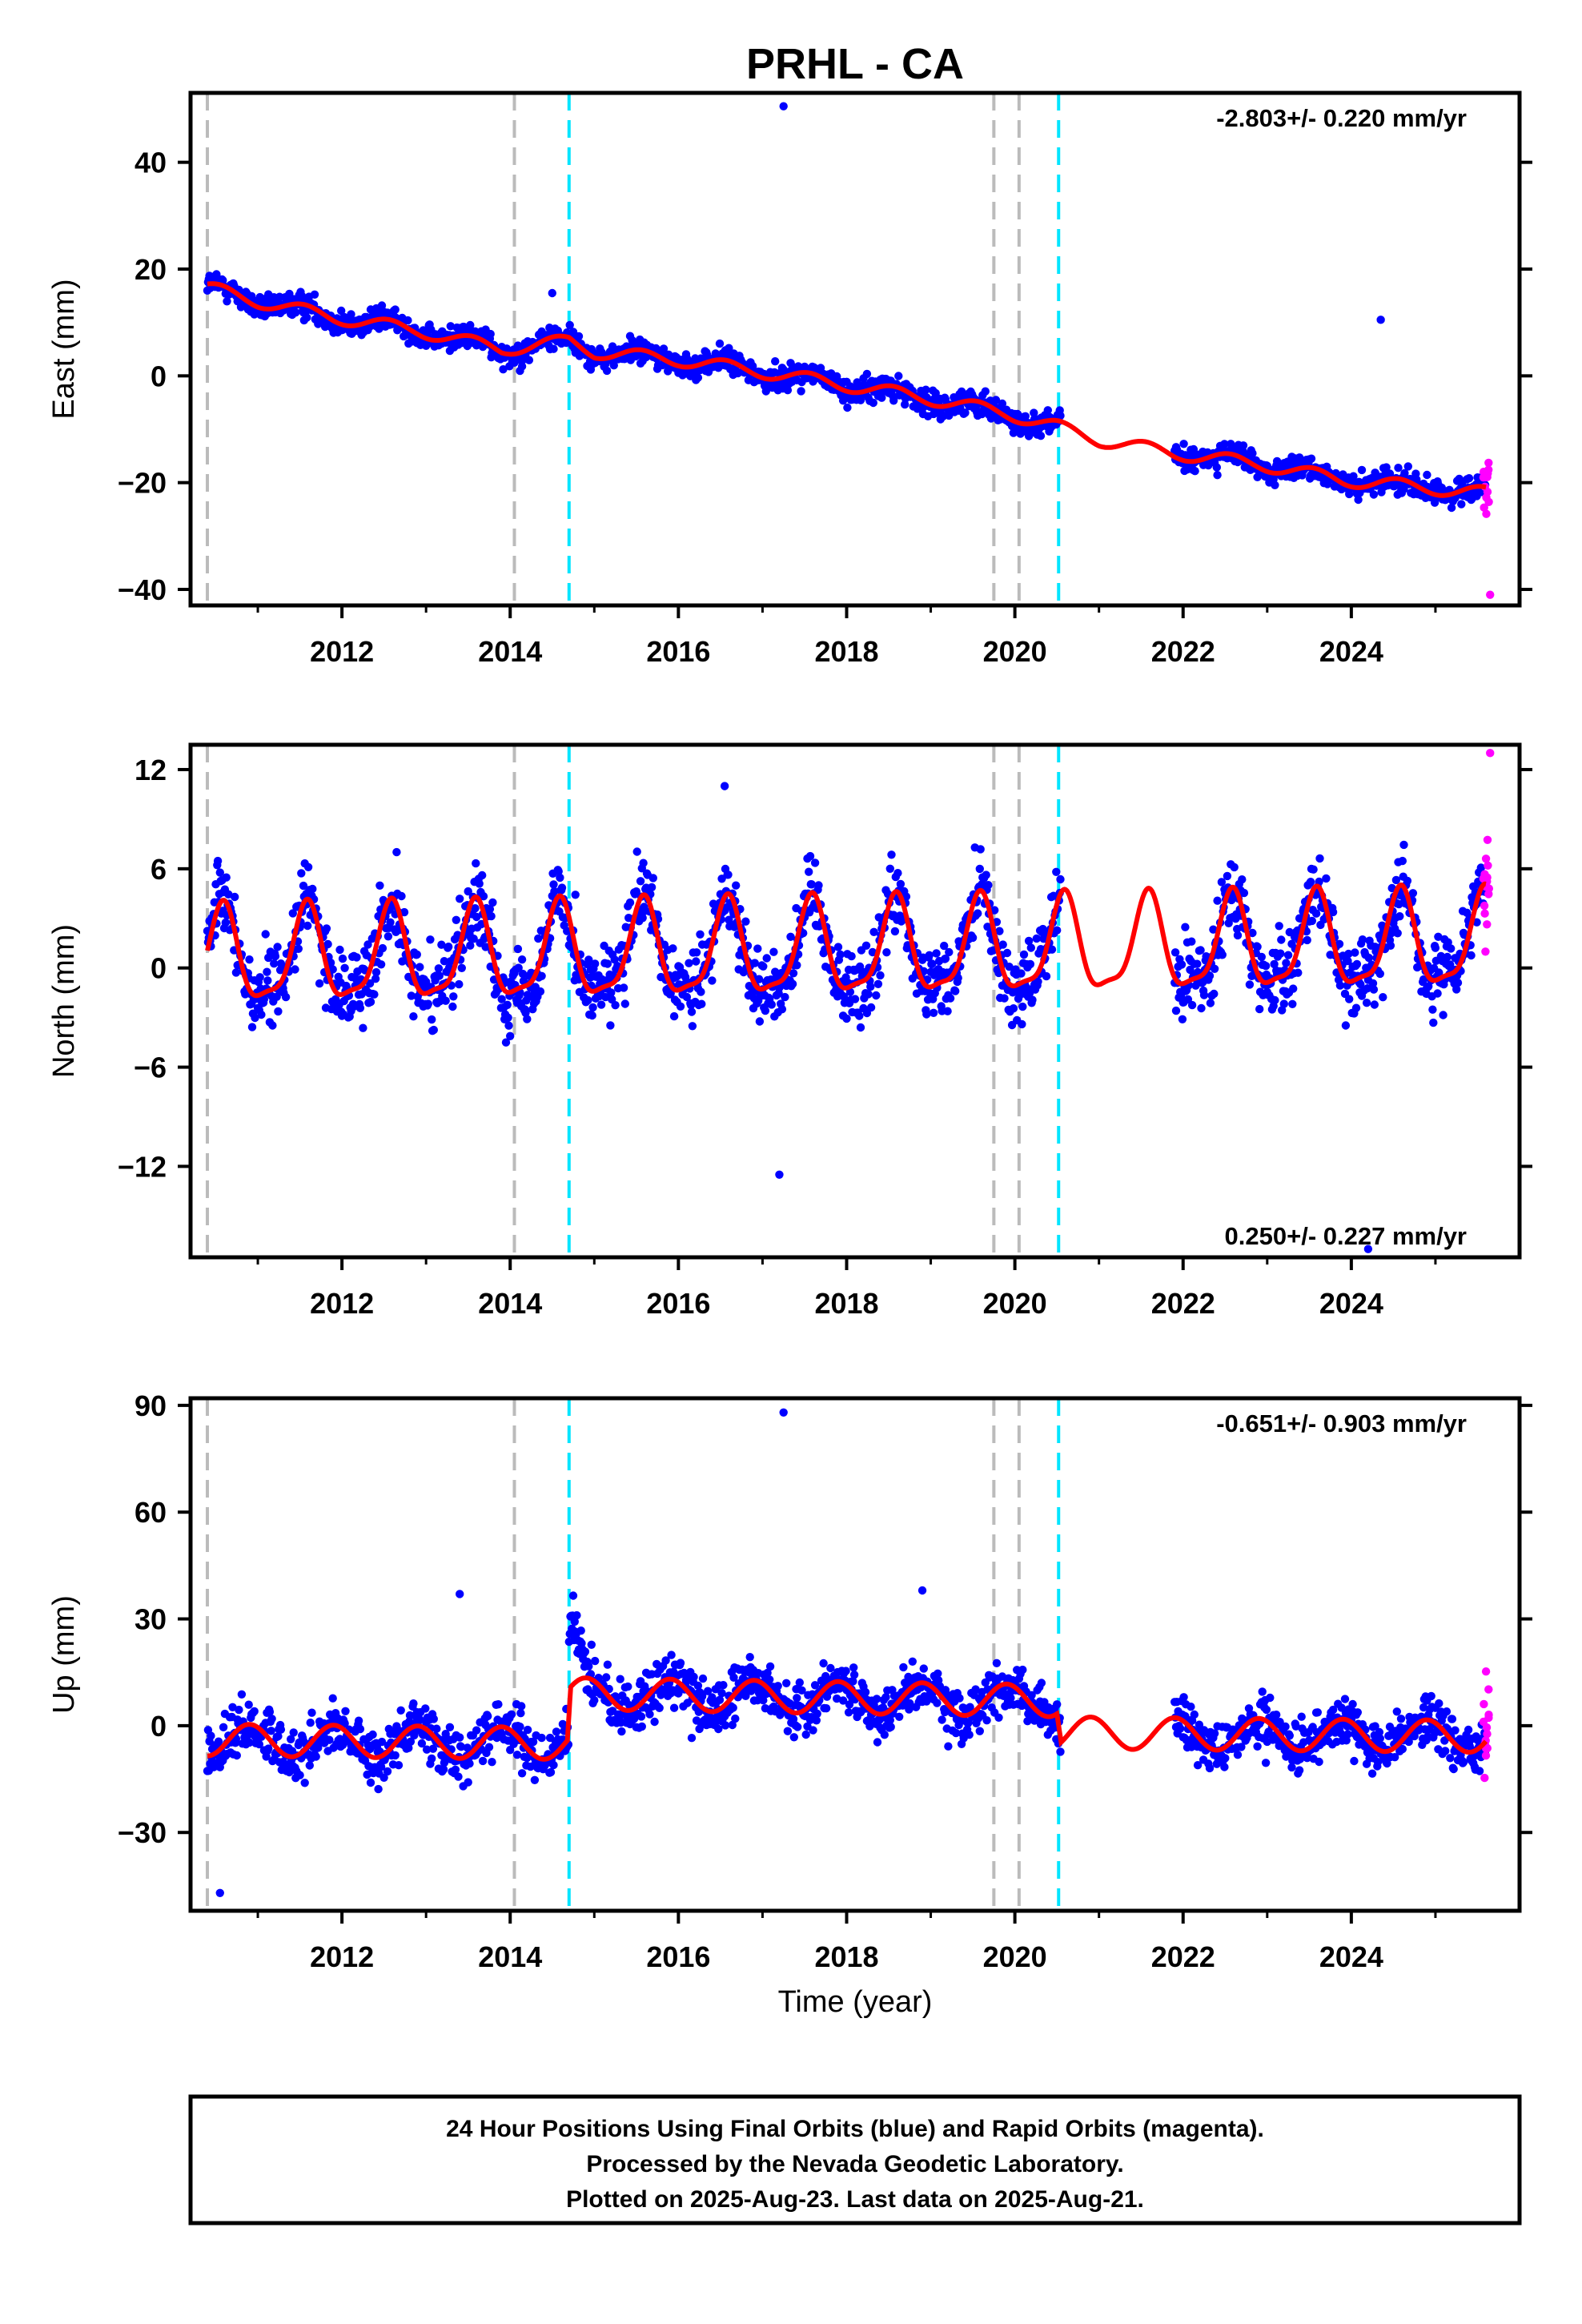 This screenshot has width=1582, height=2324. Describe the element at coordinates (1341, 118) in the screenshot. I see `rate-annotation-east: -2.803+/- 0.220 mm/yr` at that location.